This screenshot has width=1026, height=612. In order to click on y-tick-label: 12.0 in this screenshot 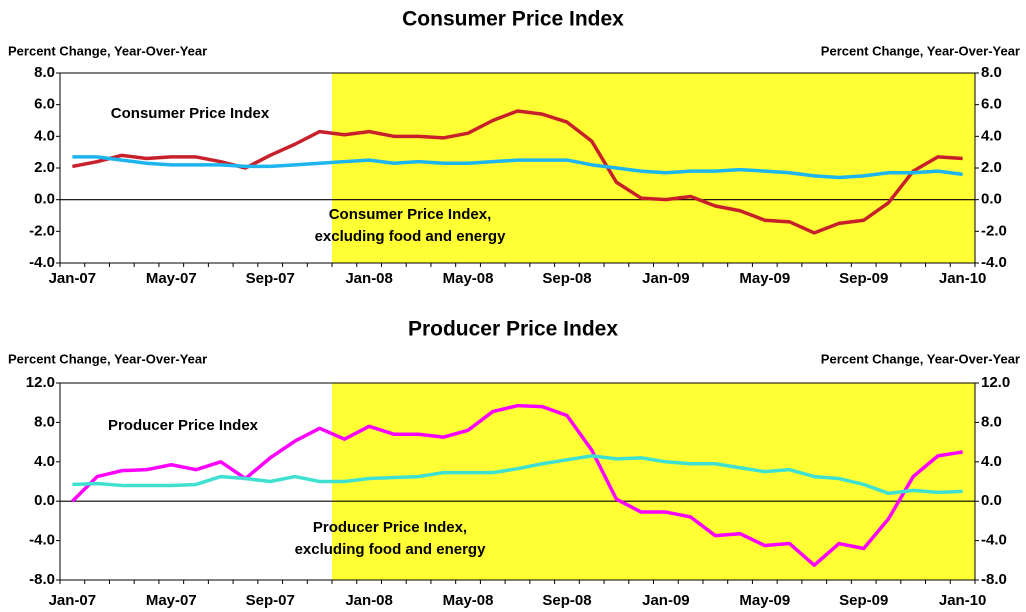, I will do `click(40, 382)`.